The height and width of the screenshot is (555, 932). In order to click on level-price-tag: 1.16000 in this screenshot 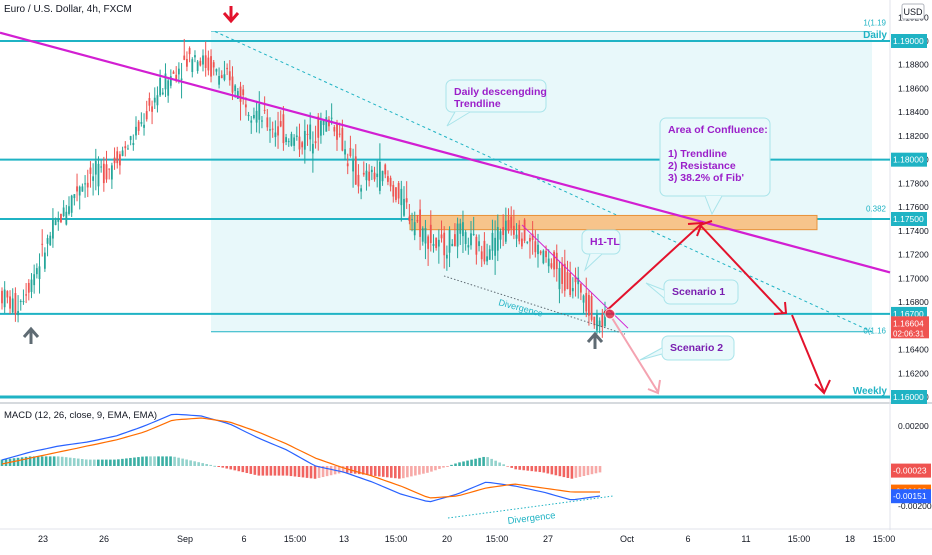, I will do `click(909, 397)`.